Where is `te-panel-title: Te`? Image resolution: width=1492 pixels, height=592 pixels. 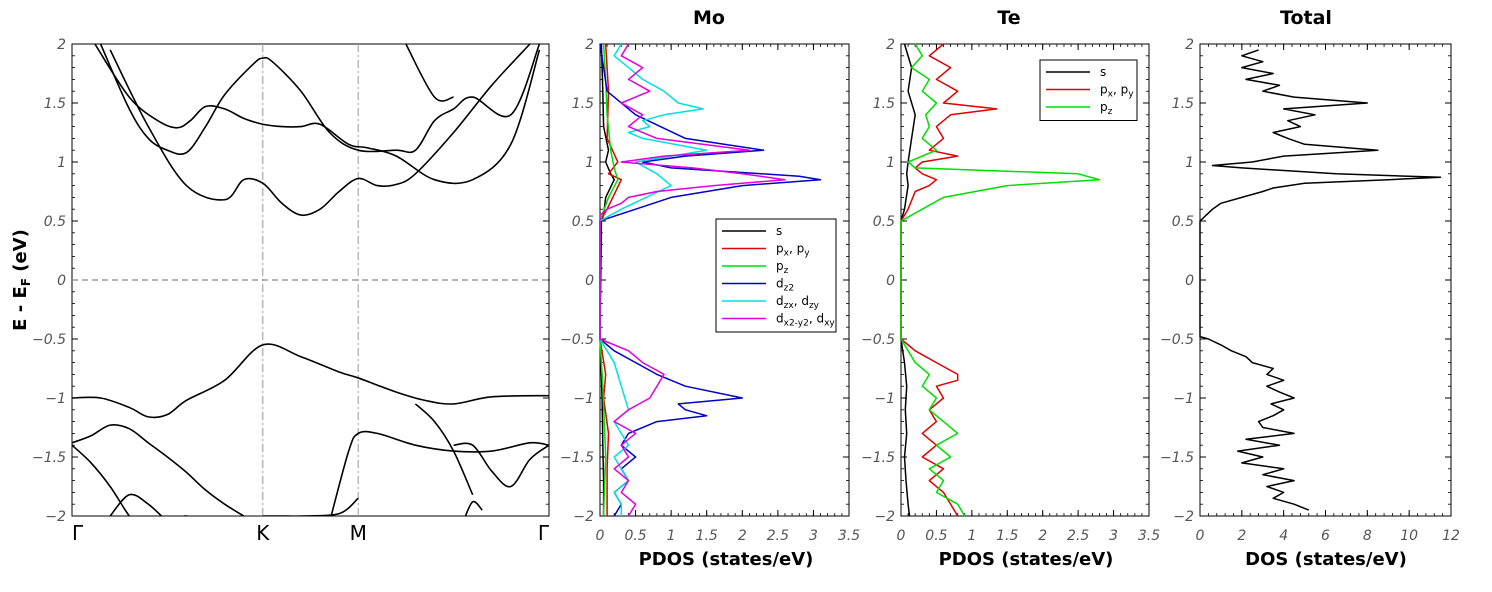 te-panel-title: Te is located at coordinates (1008, 18).